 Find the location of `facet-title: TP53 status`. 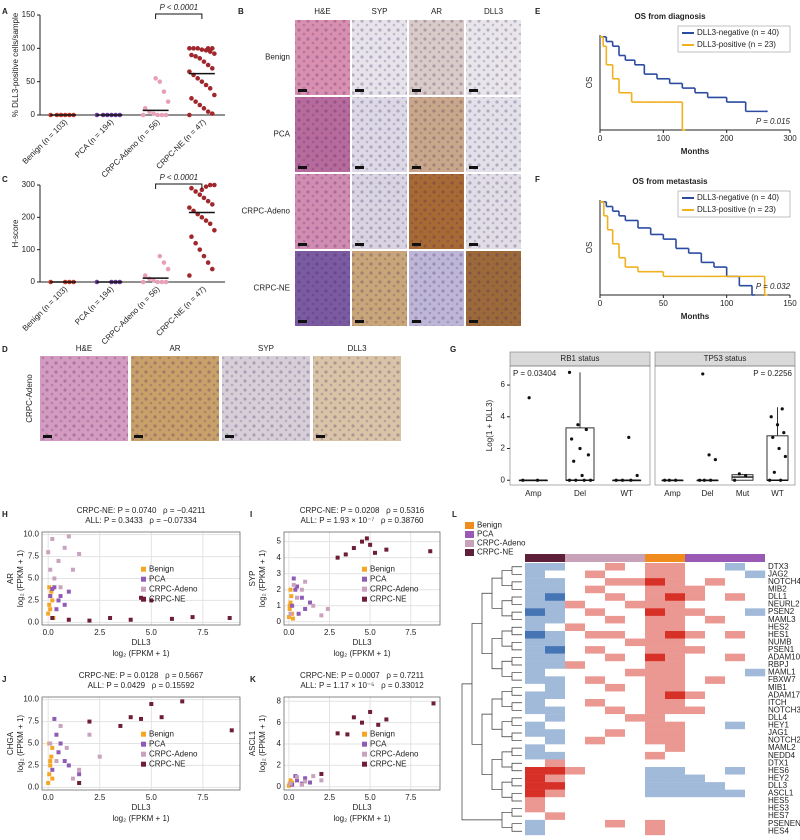

facet-title: TP53 status is located at coordinates (725, 358).